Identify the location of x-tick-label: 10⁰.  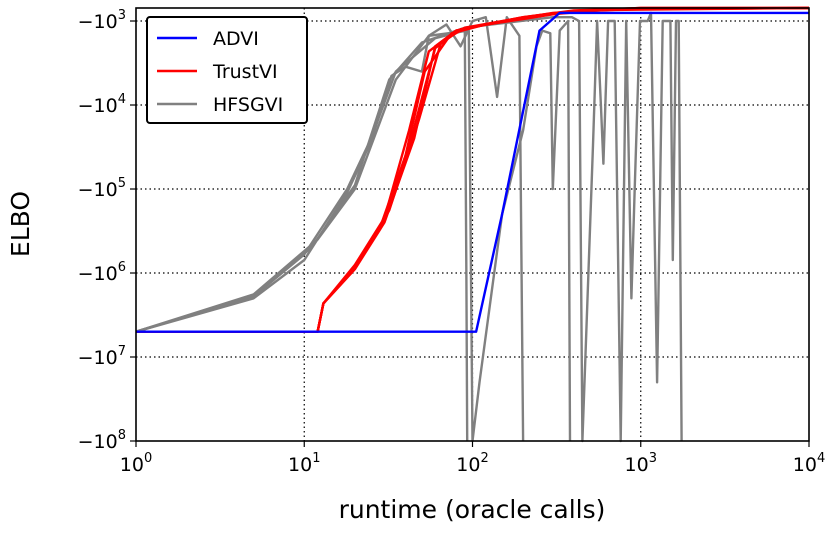
(136, 463).